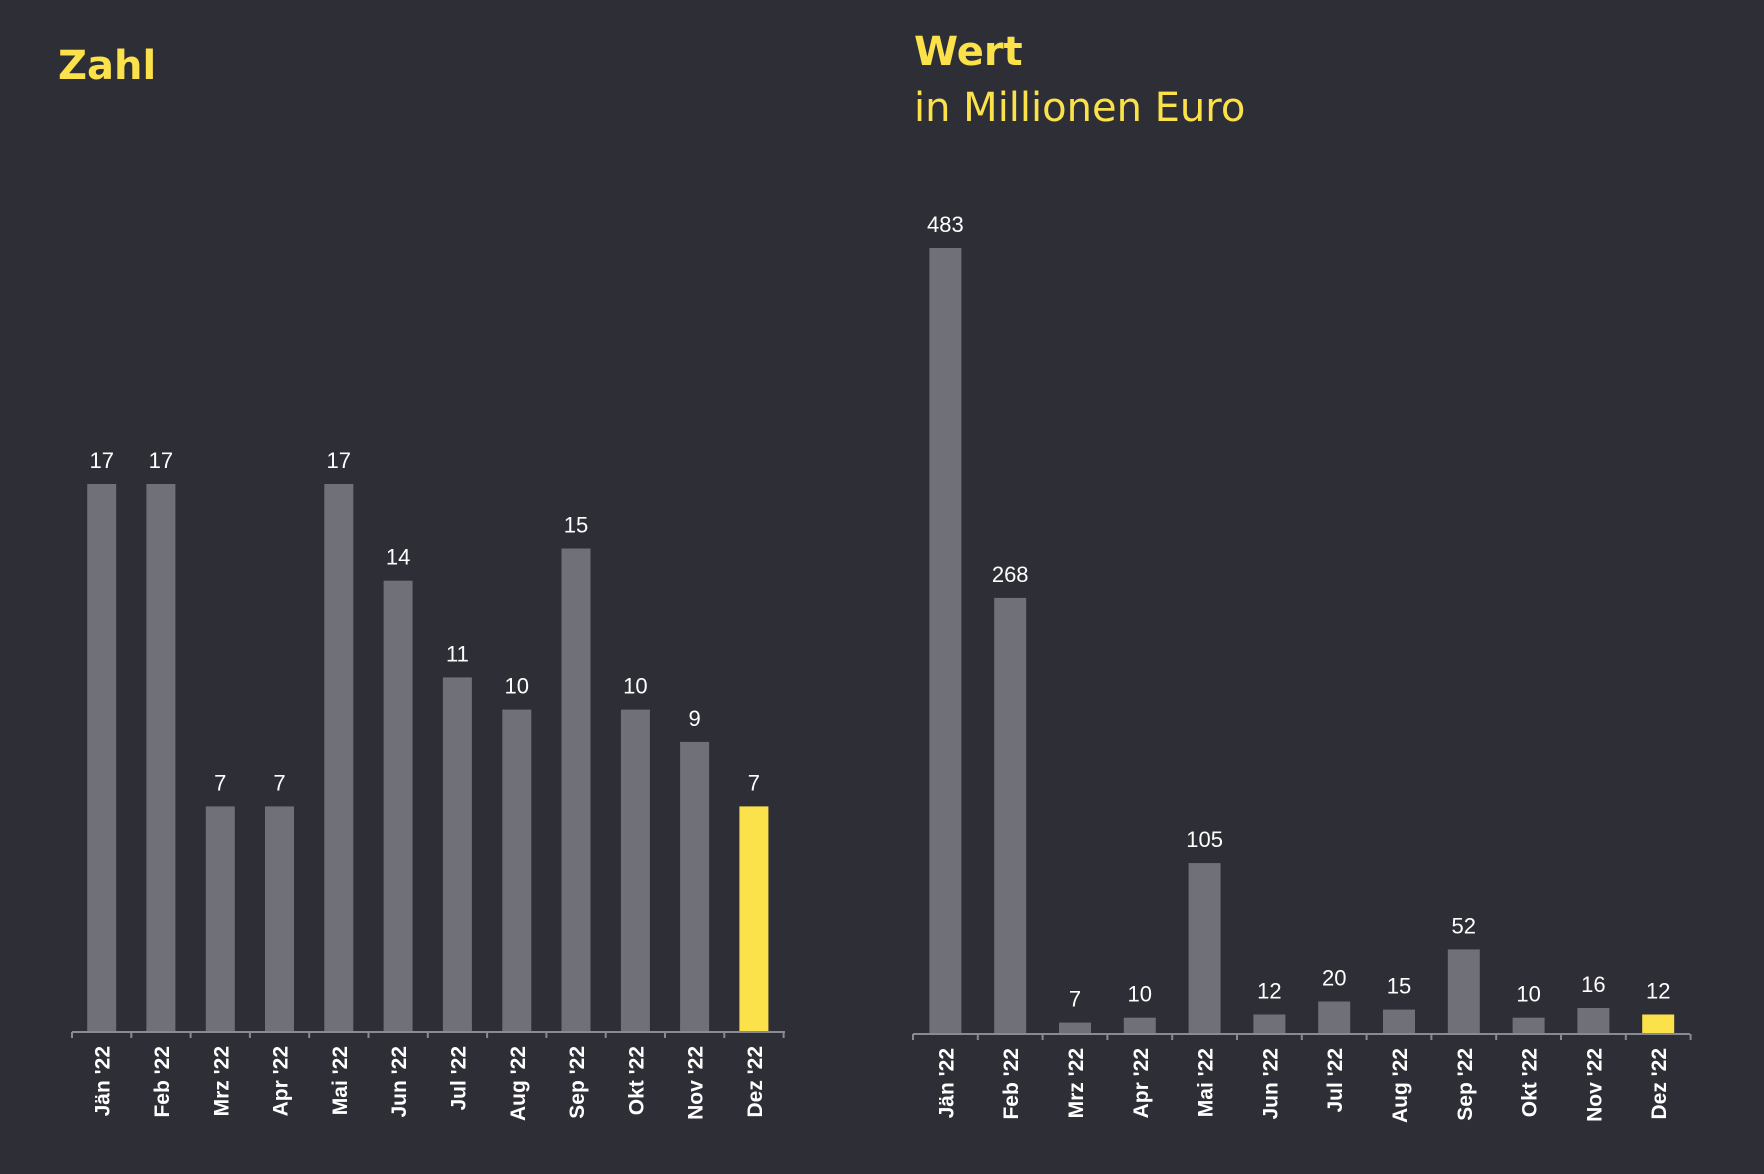 The width and height of the screenshot is (1764, 1174). I want to click on chart-title-wert: Wert, so click(968, 52).